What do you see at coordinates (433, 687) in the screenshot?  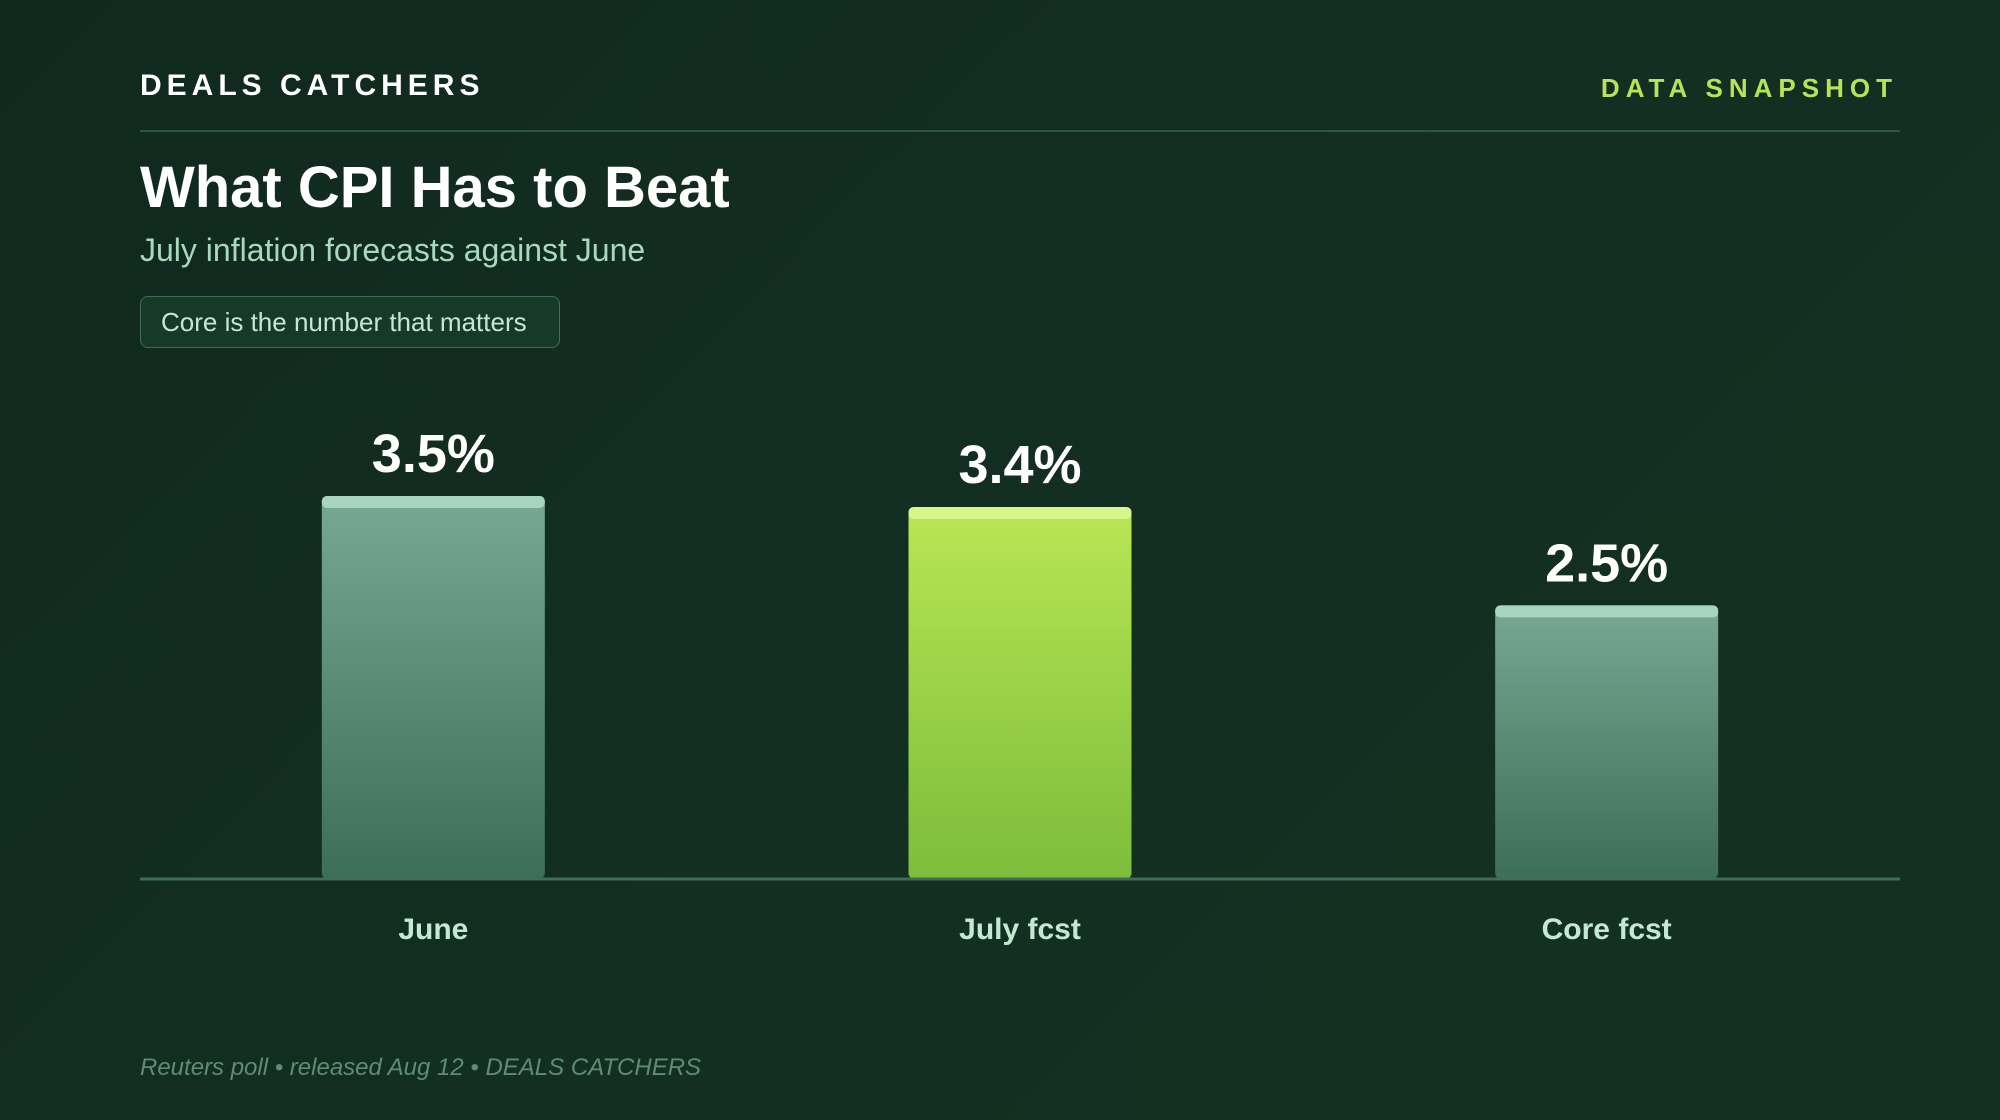 I see `bar-june` at bounding box center [433, 687].